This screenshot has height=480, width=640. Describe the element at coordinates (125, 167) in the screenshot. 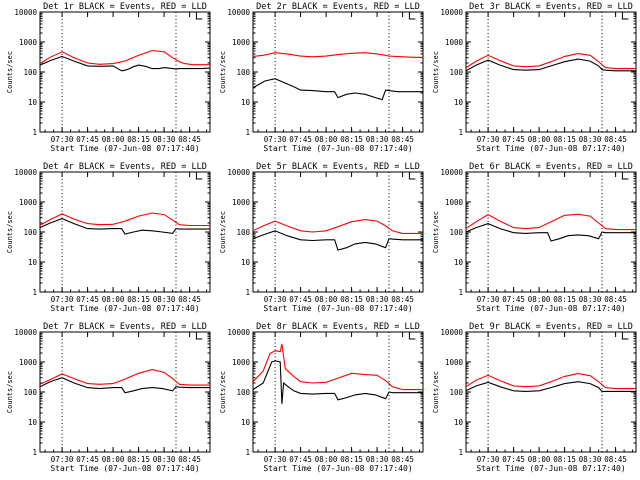

I see `panel-title: Det 4r BLACK = Events, RED = LLD` at that location.